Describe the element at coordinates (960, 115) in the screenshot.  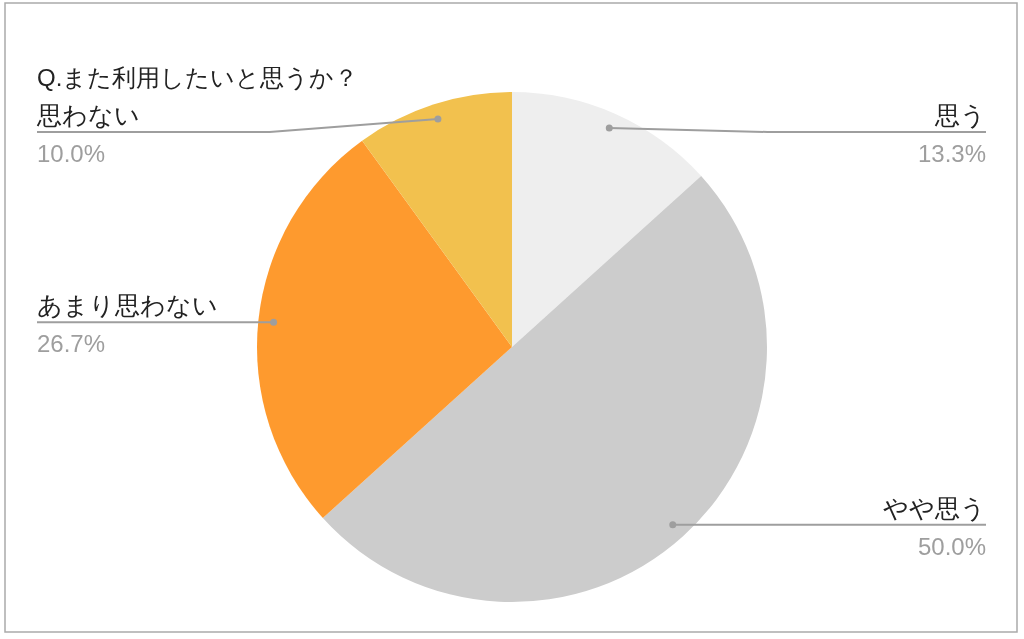
I see `slice-label: 思う` at that location.